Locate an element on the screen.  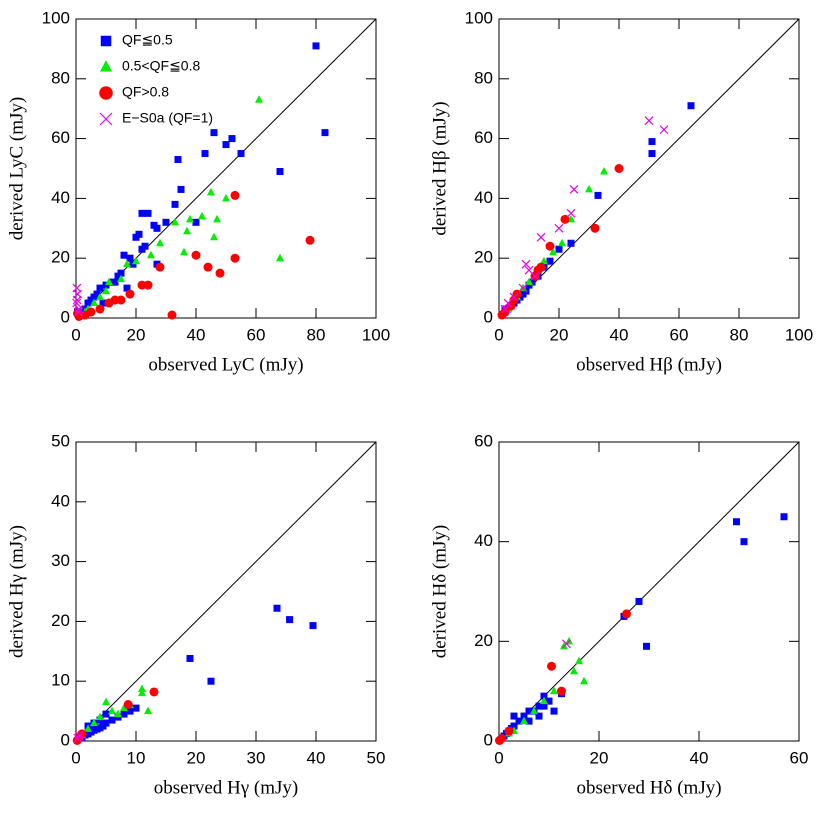
y-axis-label: derived LyC (mJy) is located at coordinates (16, 169).